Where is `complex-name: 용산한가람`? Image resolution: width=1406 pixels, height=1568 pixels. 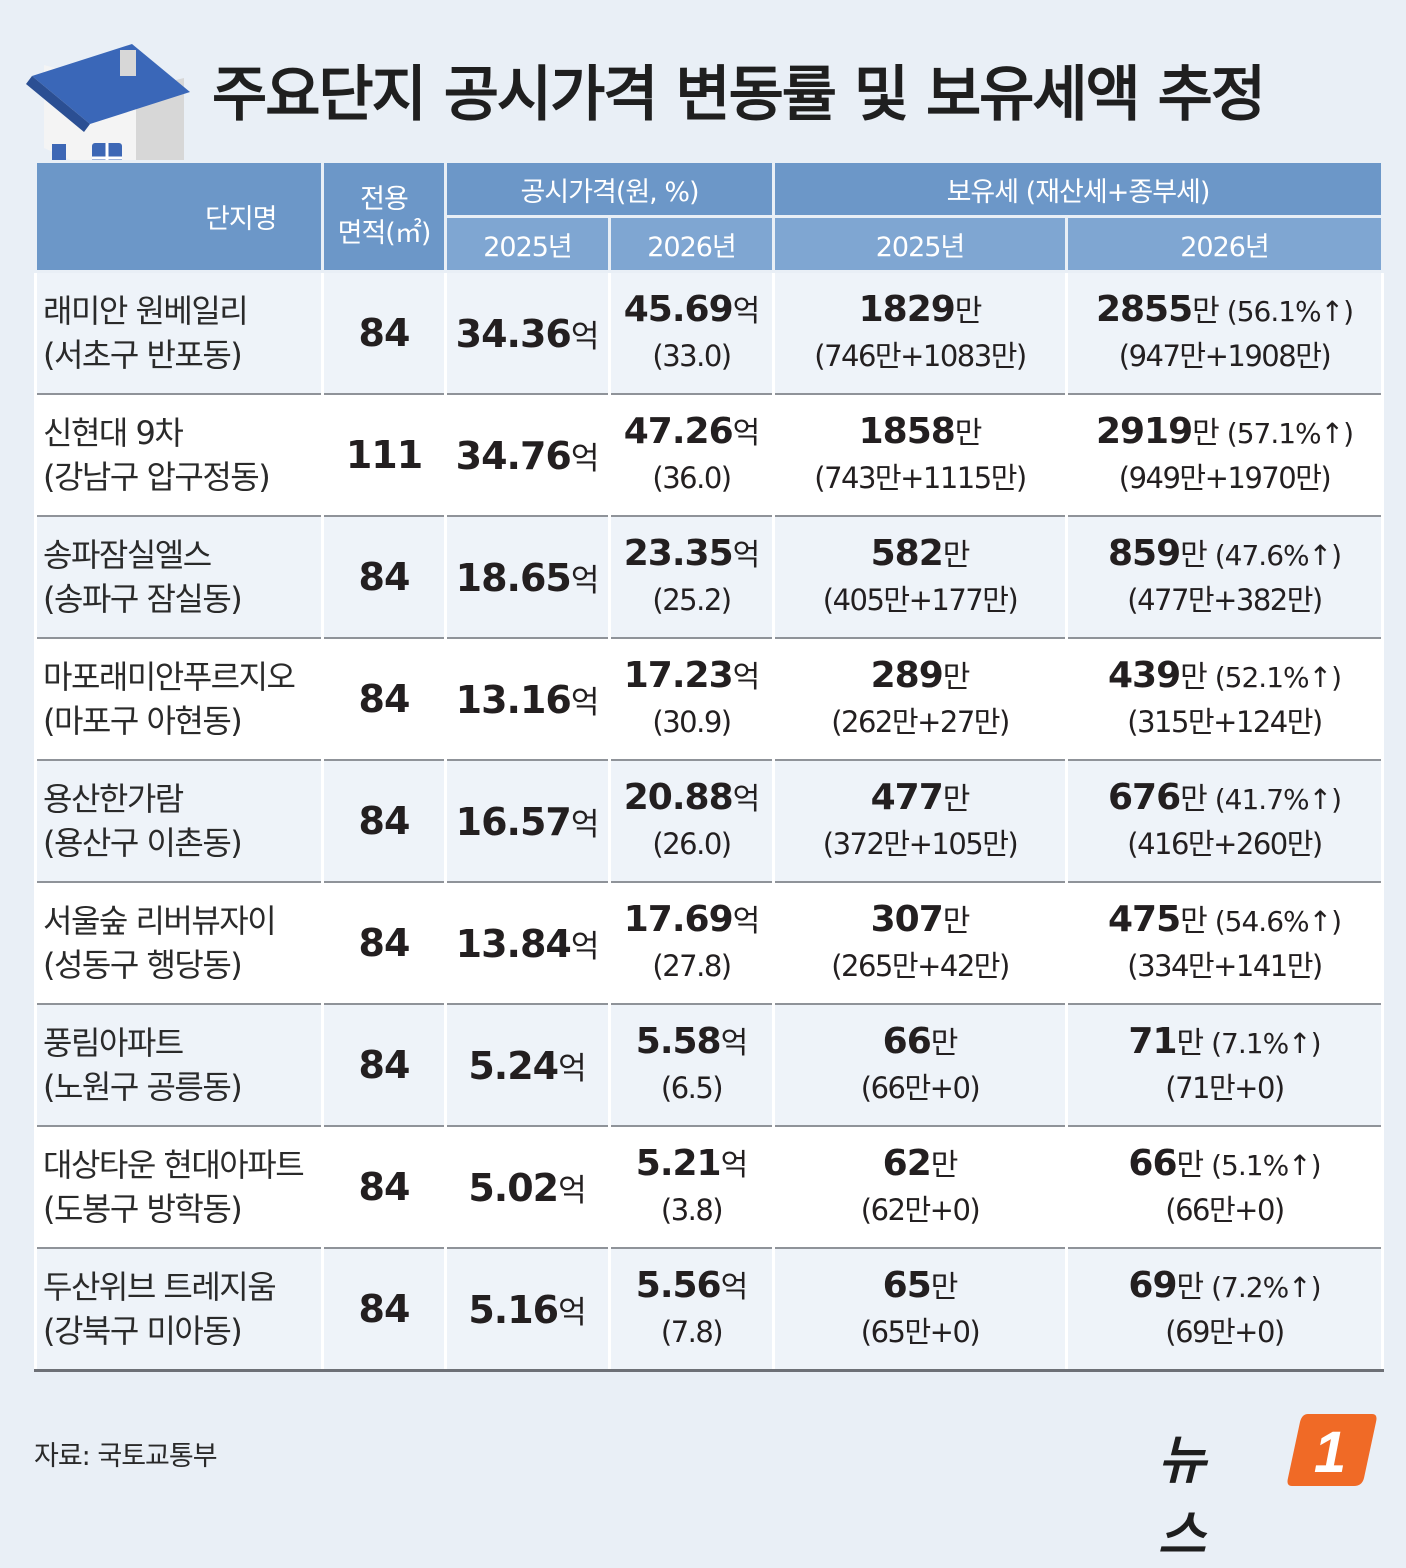
complex-name: 용산한가람 is located at coordinates (113, 799).